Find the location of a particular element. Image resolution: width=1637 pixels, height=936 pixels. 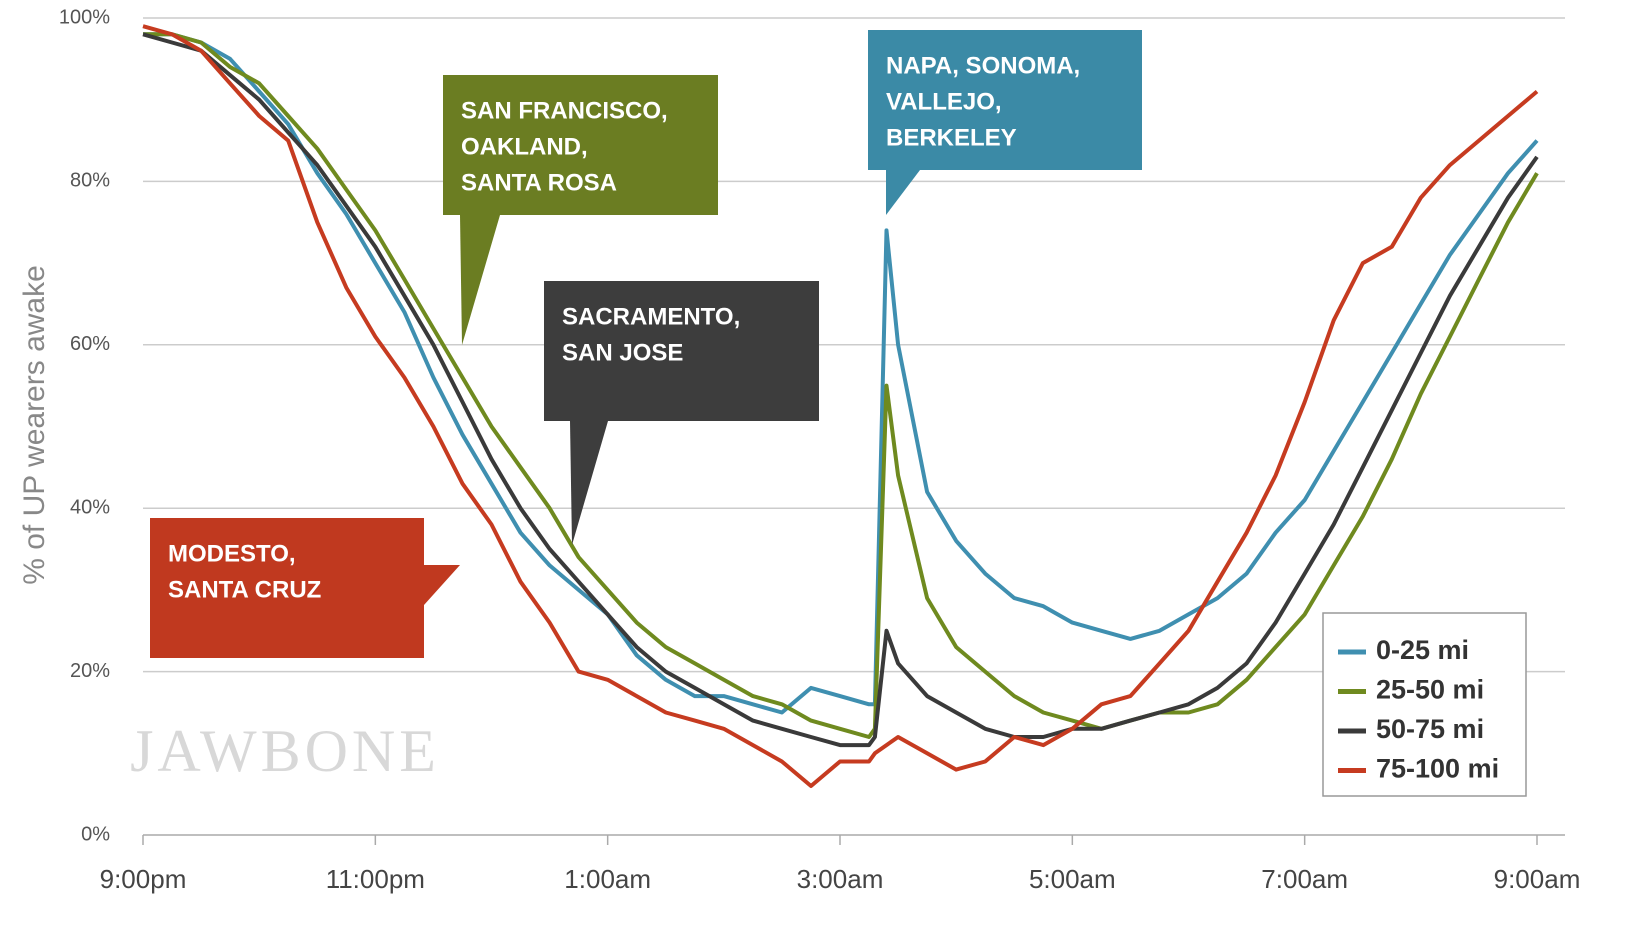

x-tick-label: 5:00am is located at coordinates (1072, 879).